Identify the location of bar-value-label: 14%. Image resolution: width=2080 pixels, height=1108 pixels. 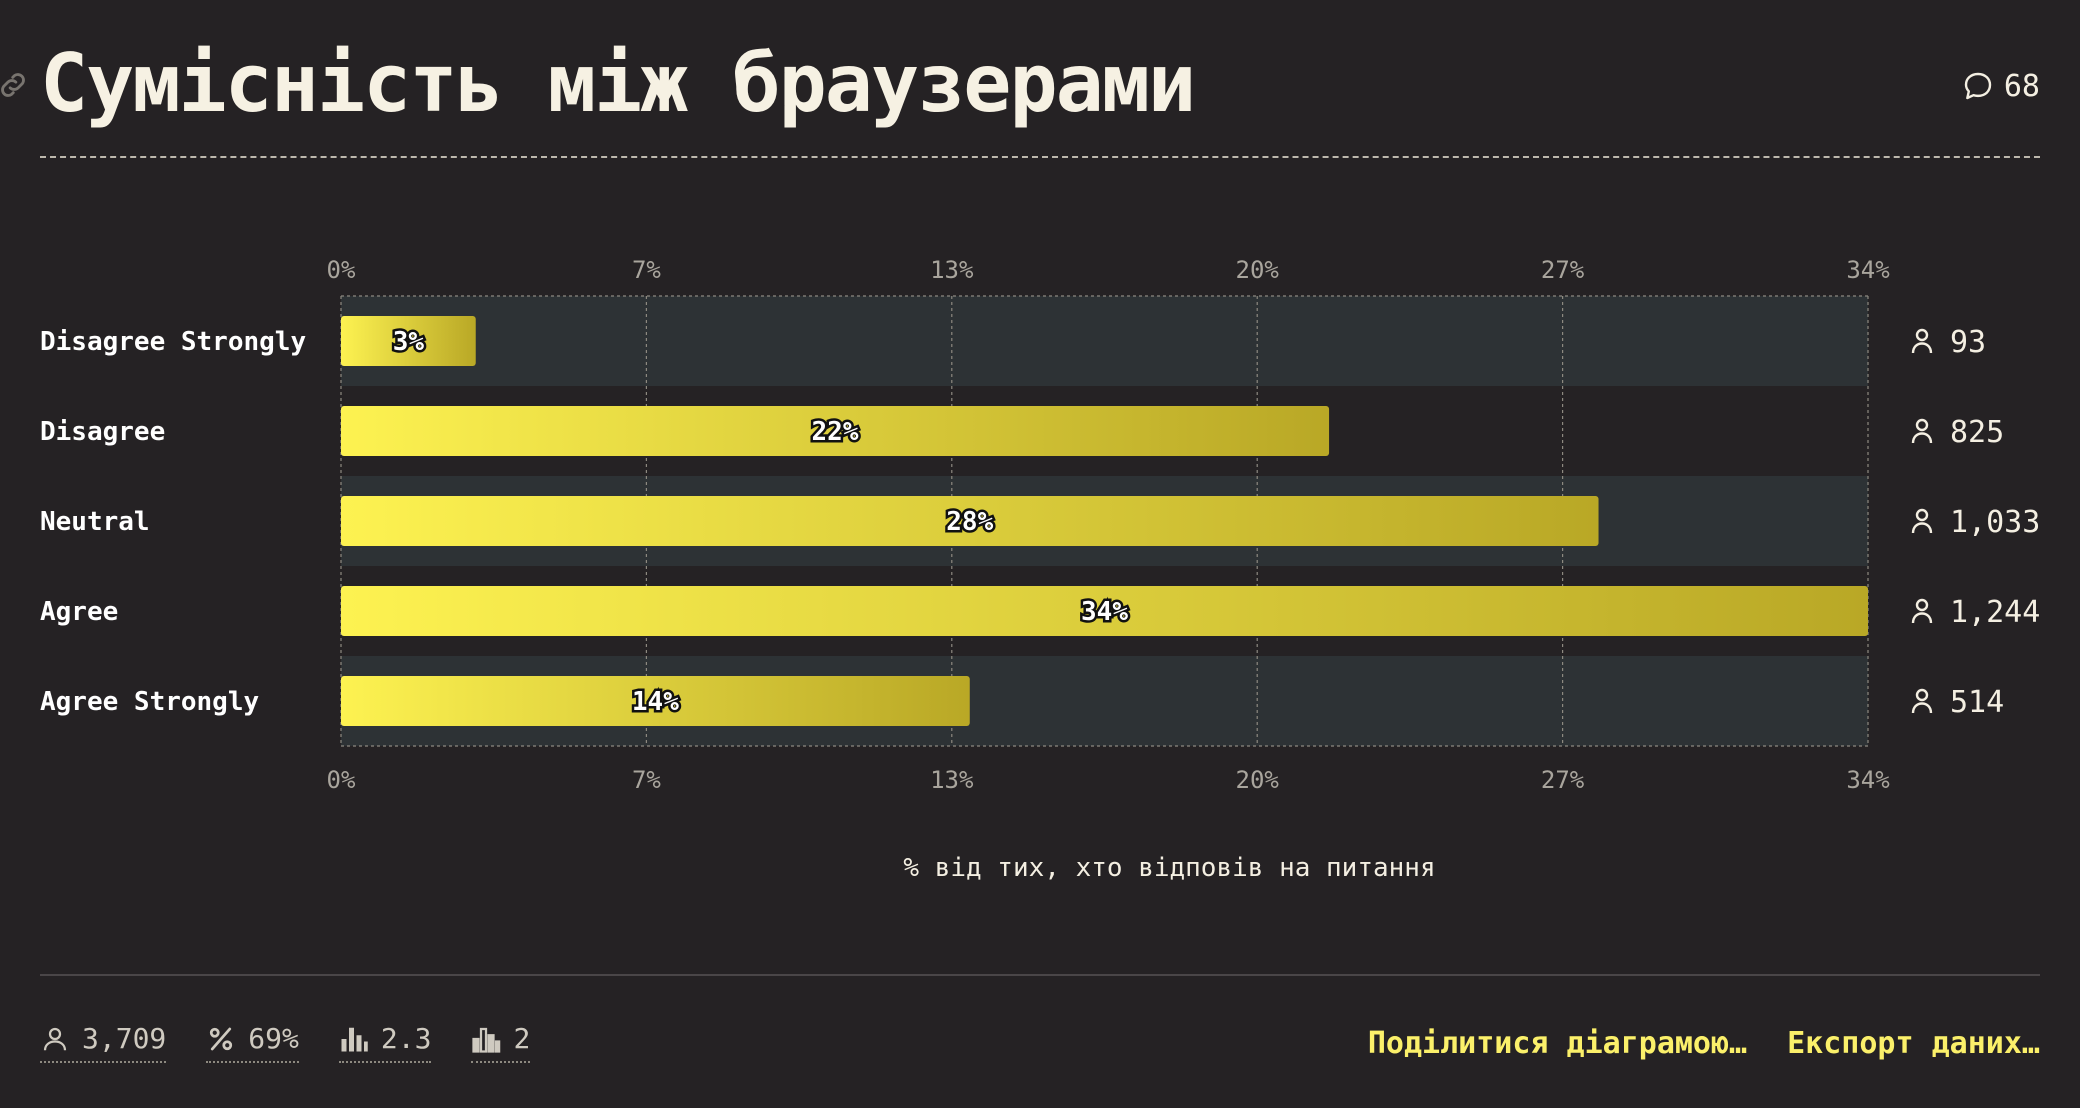
(655, 702).